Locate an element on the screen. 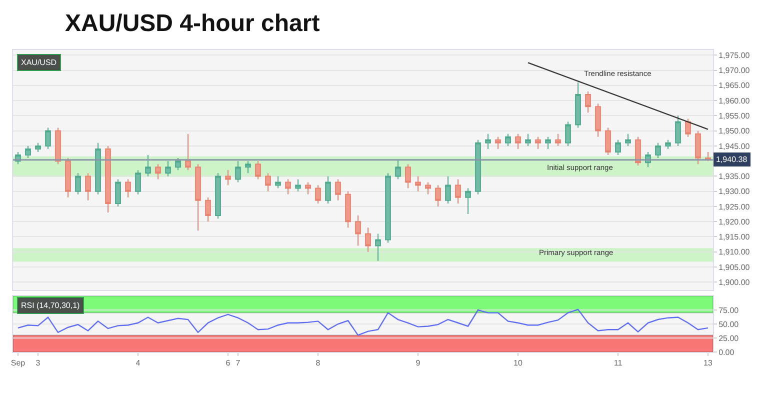 The height and width of the screenshot is (396, 766). y-tick-label: 1,915.00 is located at coordinates (734, 237).